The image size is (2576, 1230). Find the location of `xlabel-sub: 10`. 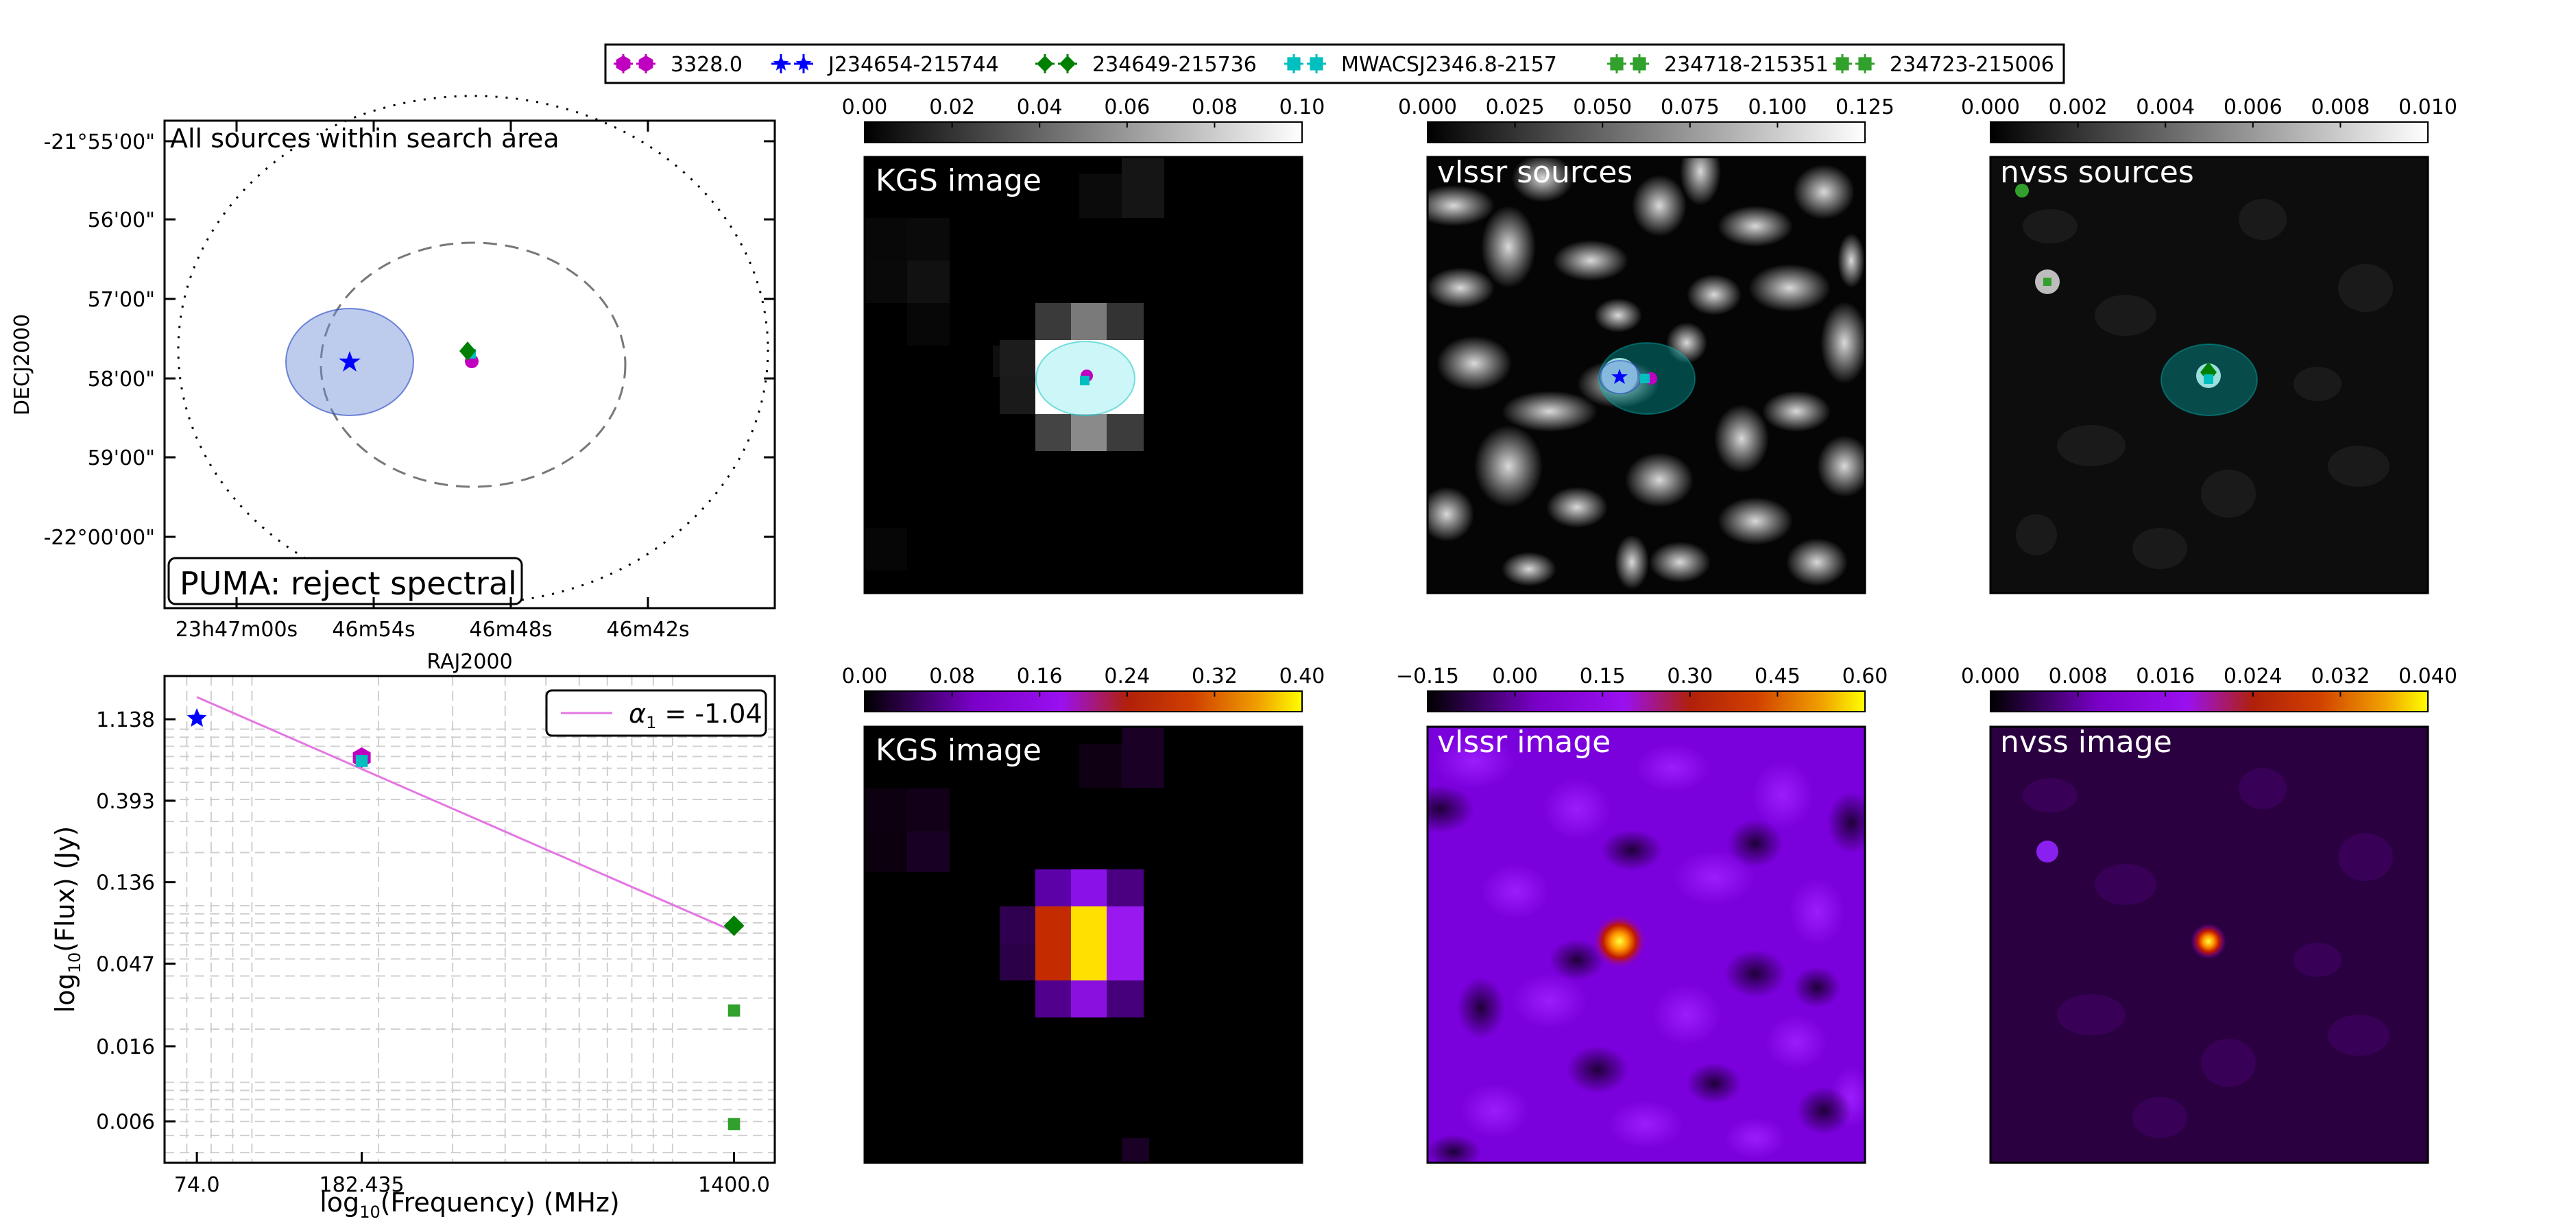

xlabel-sub: 10 is located at coordinates (370, 1212).